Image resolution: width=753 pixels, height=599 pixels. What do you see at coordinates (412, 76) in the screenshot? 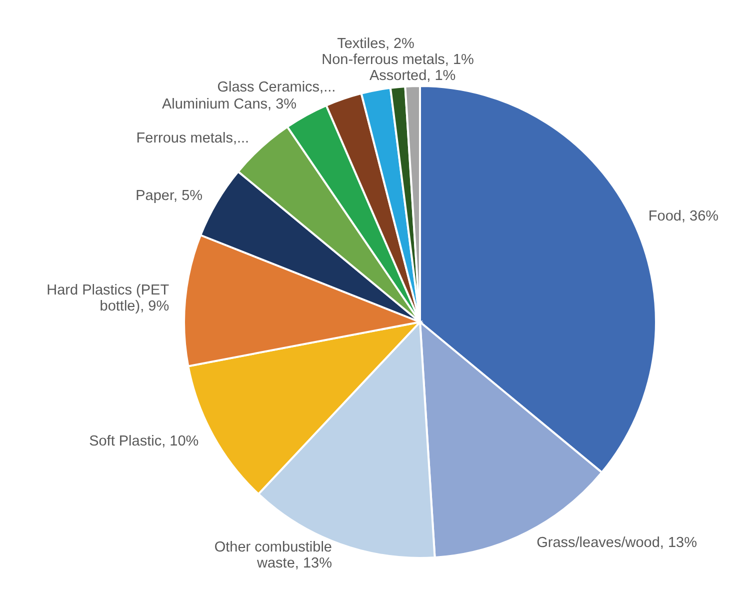
I see `slice-label: Assorted, 1%` at bounding box center [412, 76].